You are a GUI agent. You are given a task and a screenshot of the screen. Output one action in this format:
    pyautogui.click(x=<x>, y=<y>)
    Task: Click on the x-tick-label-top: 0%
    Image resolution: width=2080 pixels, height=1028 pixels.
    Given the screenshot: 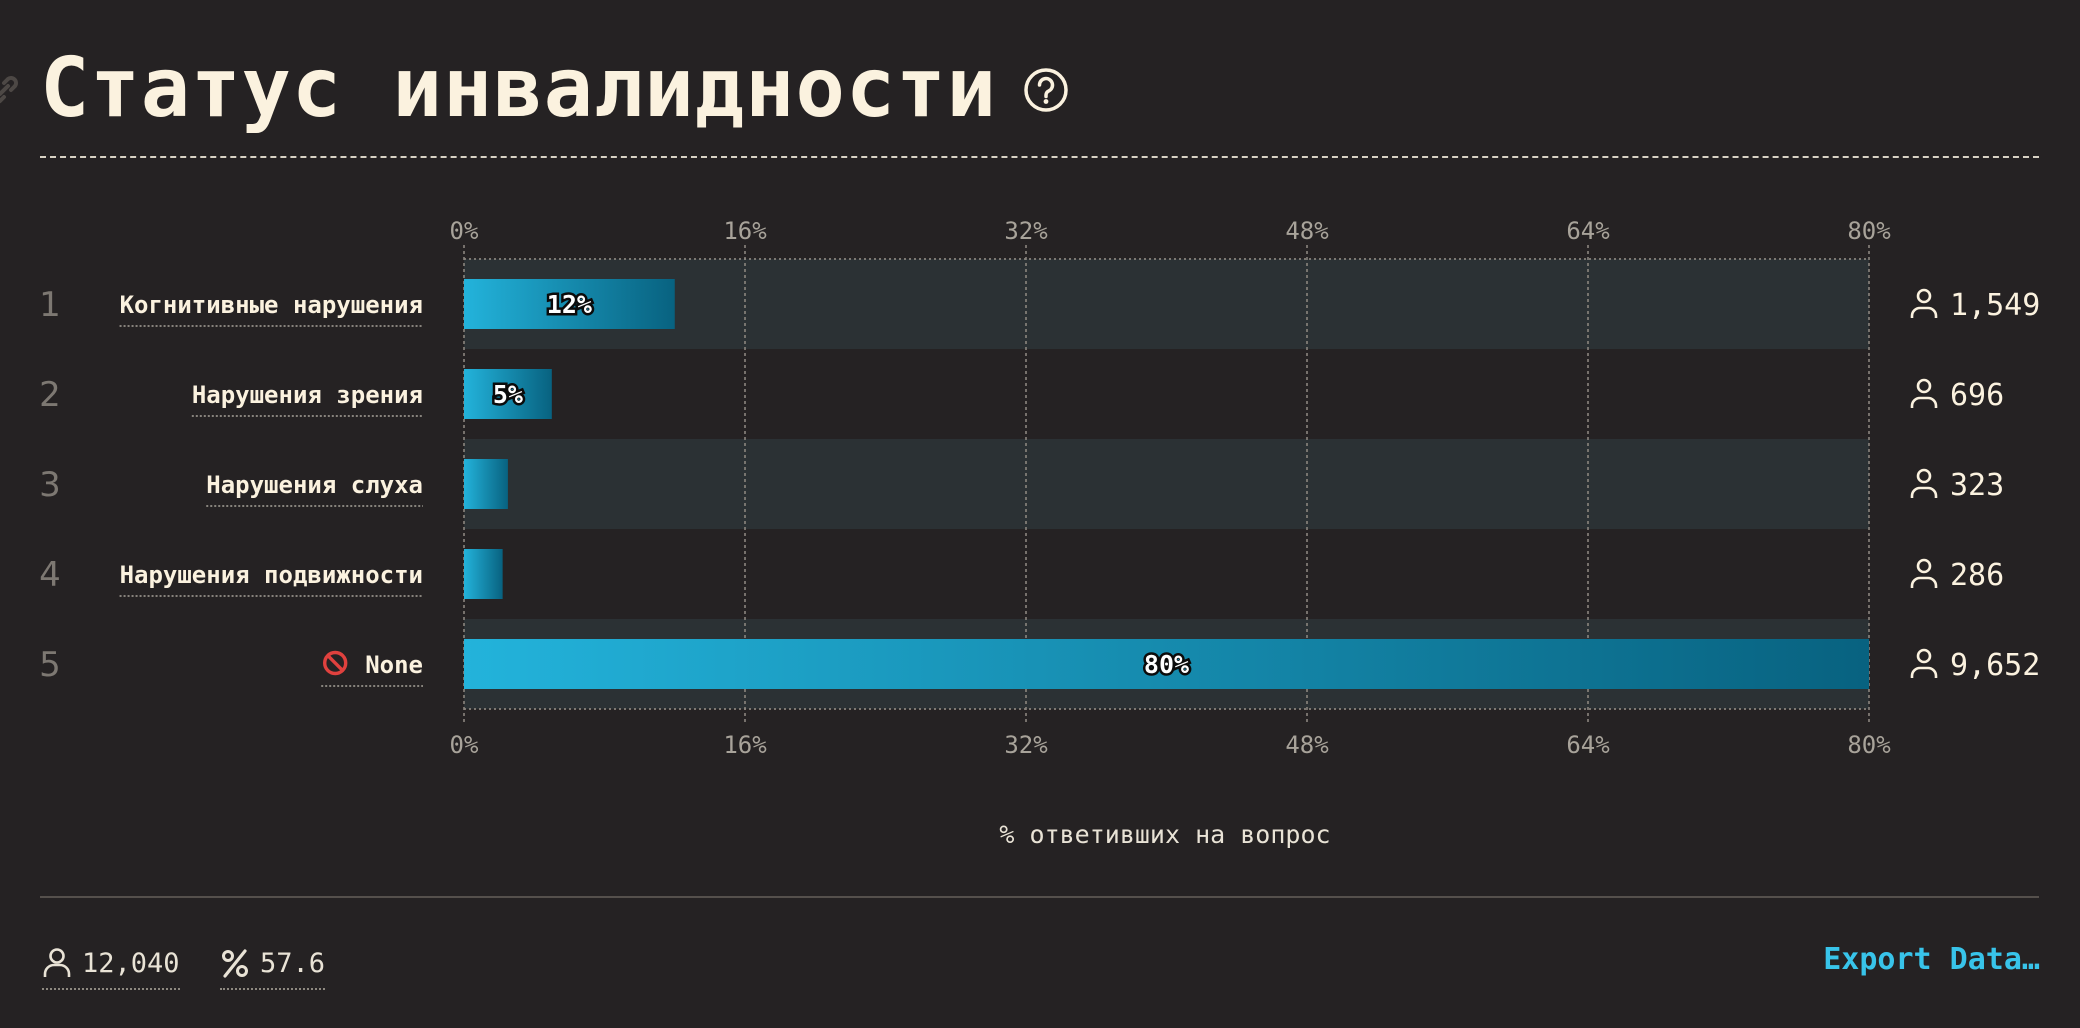 What is the action you would take?
    pyautogui.click(x=464, y=231)
    